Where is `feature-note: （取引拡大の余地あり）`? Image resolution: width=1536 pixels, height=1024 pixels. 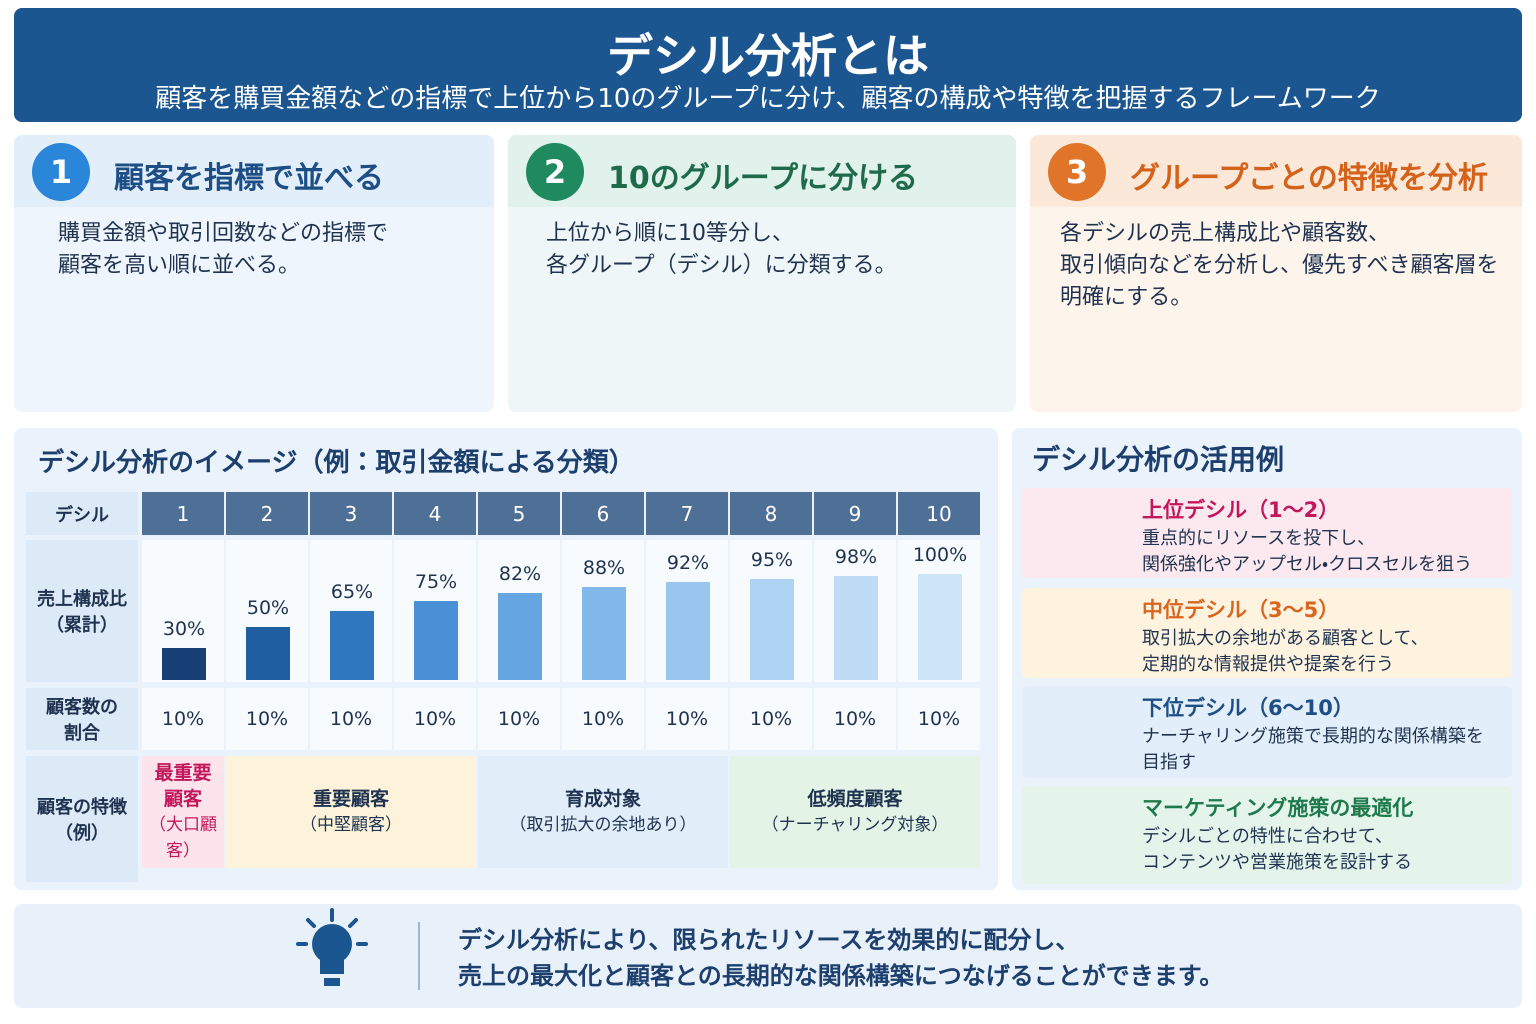 feature-note: （取引拡大の余地あり） is located at coordinates (603, 825).